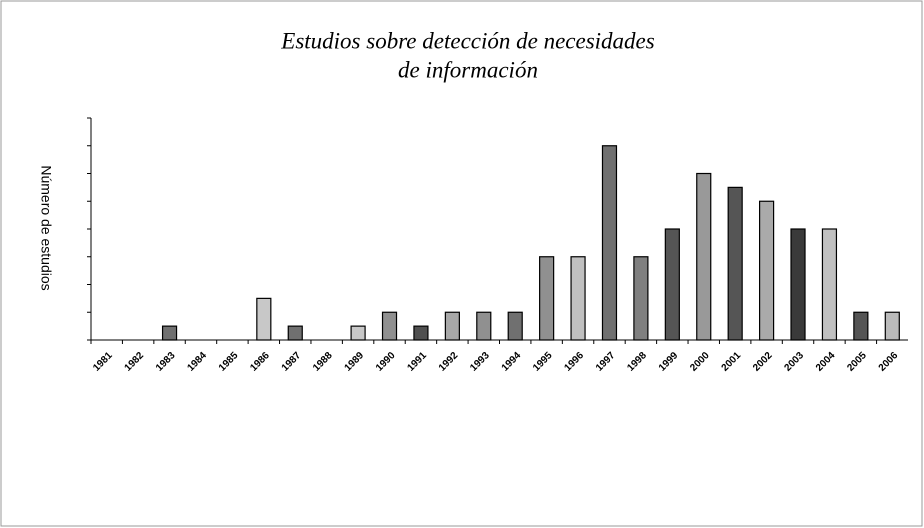  I want to click on chart-title: Estudios sobre detección de necesidades, so click(467, 40).